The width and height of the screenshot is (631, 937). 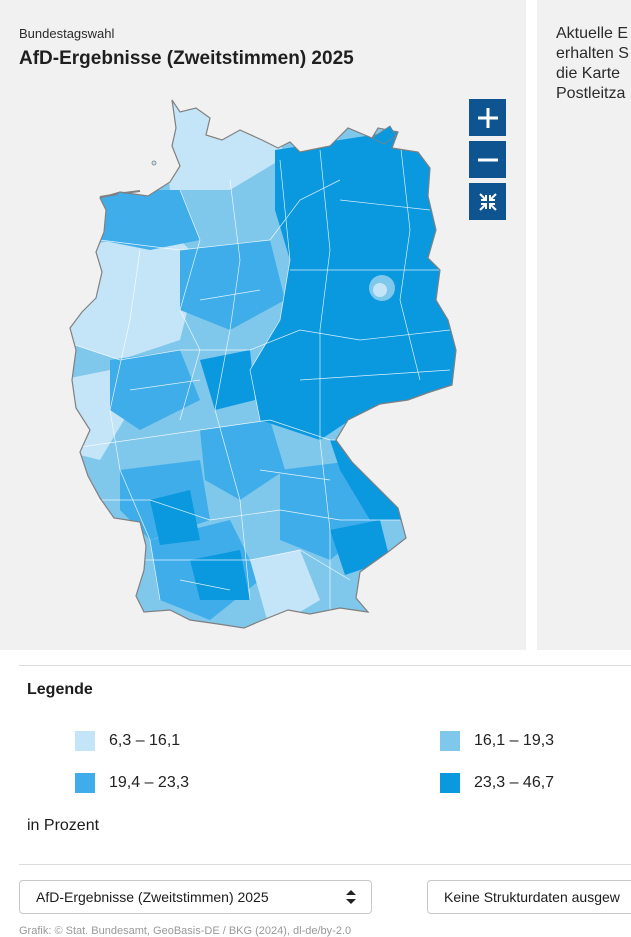 I want to click on structure-select-value: Keine Strukturdaten ausgew, so click(x=532, y=897).